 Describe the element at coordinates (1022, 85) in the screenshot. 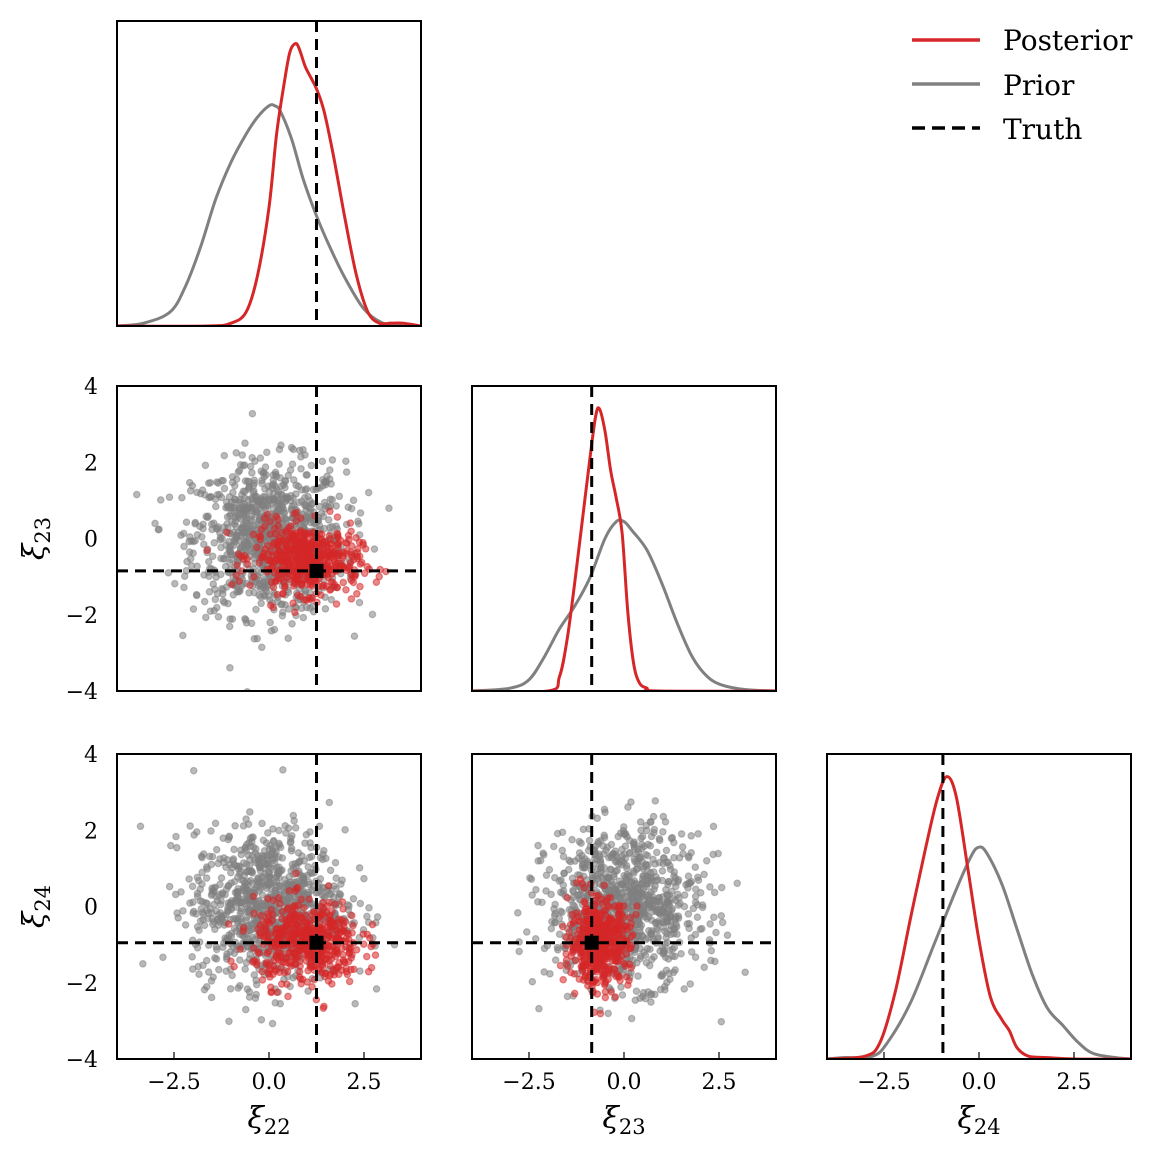

I see `legend: Posterior Prior Truth` at that location.